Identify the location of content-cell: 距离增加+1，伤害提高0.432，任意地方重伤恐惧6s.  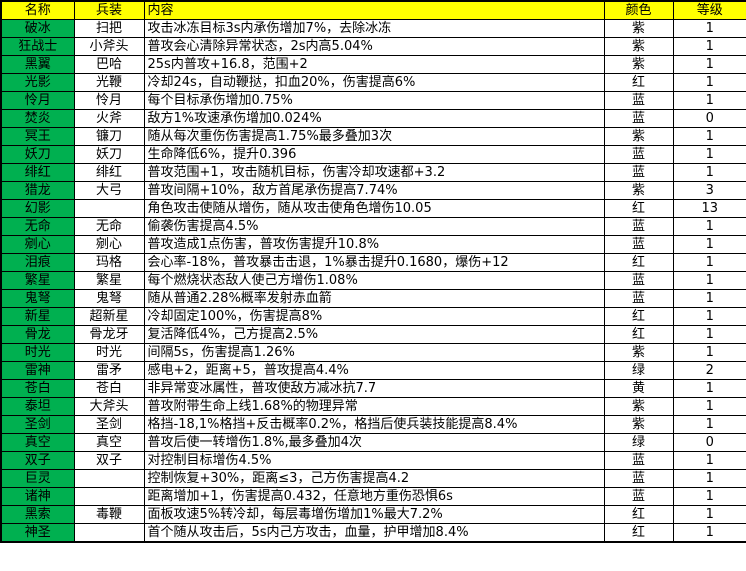
(374, 496).